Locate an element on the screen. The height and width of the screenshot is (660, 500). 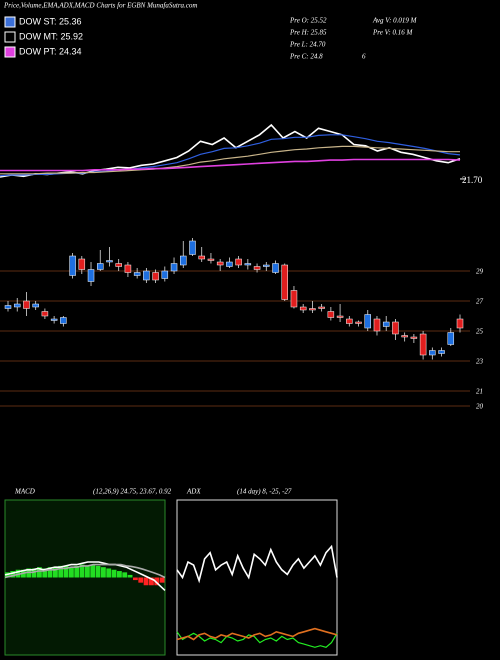
info-text: Pre O: 25.52 is located at coordinates (308, 21).